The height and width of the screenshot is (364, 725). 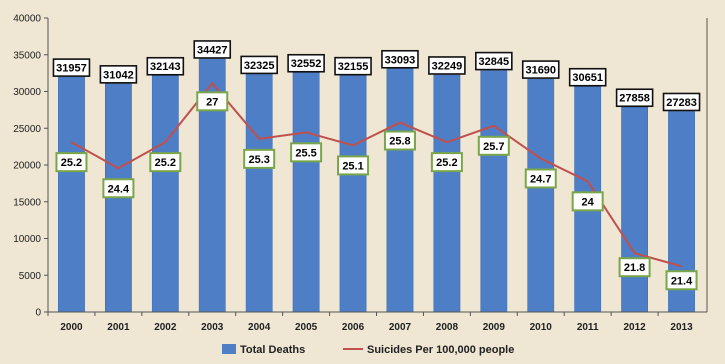 I want to click on rate-data-label: 25.3, so click(x=258, y=160).